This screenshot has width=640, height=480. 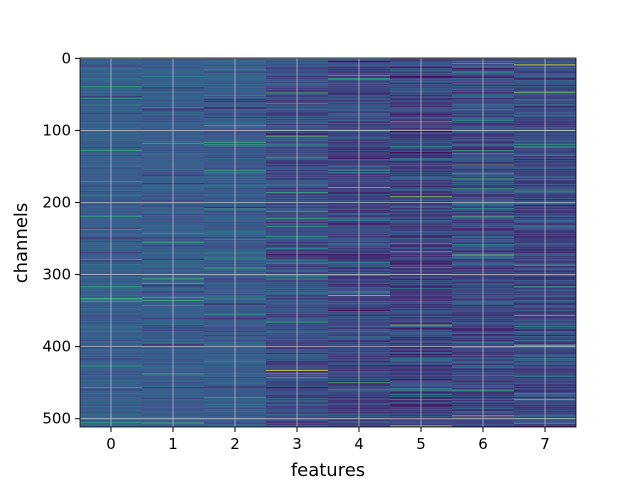 What do you see at coordinates (235, 444) in the screenshot?
I see `x-tick-label: 2` at bounding box center [235, 444].